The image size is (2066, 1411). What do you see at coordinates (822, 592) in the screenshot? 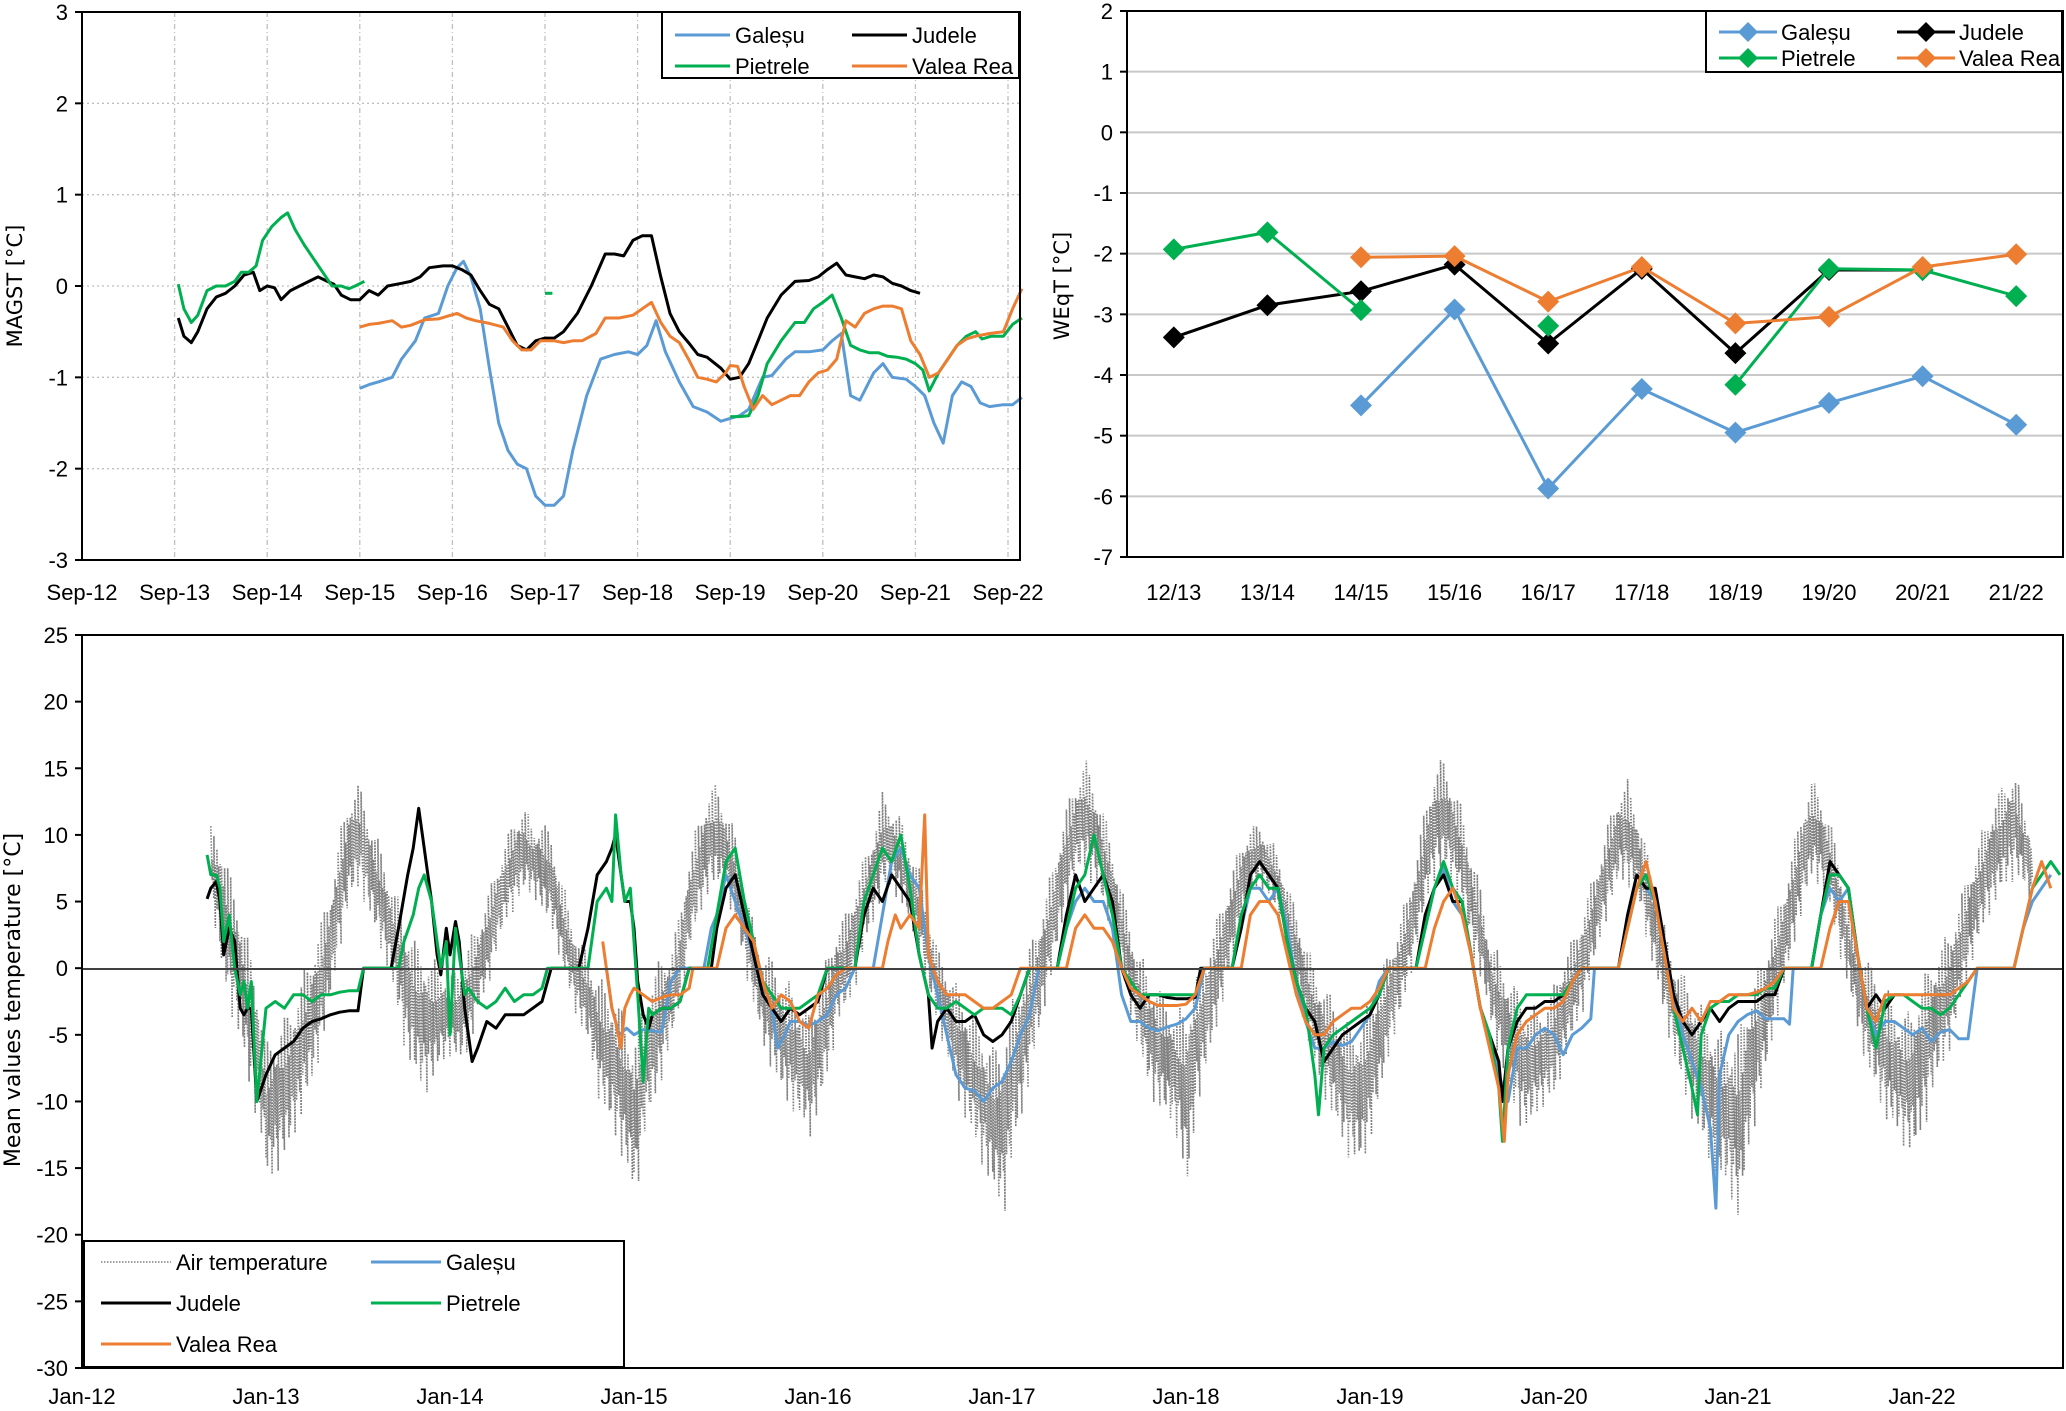
I see `magst-x-tick-label: Sep-20` at bounding box center [822, 592].